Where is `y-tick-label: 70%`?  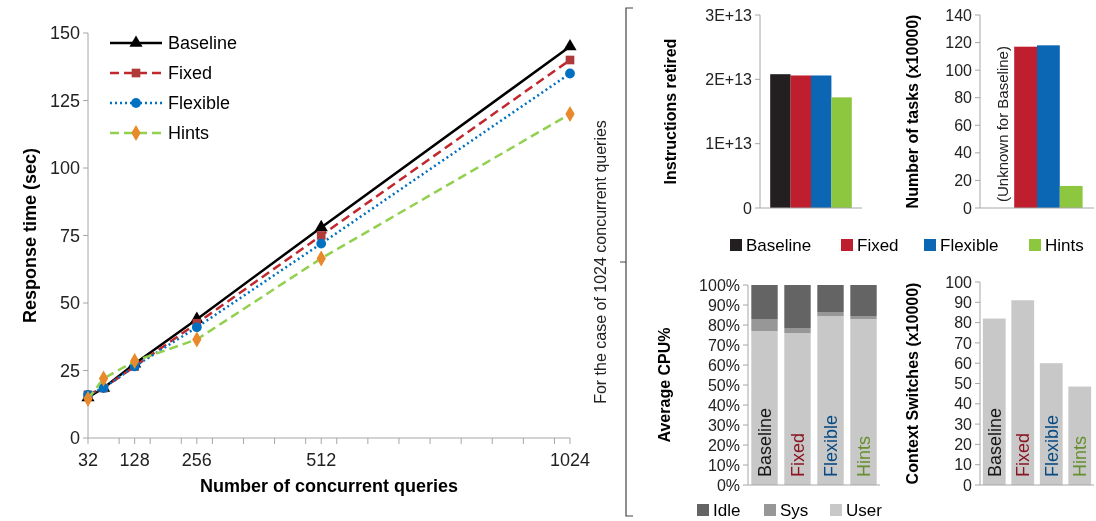
y-tick-label: 70% is located at coordinates (723, 345).